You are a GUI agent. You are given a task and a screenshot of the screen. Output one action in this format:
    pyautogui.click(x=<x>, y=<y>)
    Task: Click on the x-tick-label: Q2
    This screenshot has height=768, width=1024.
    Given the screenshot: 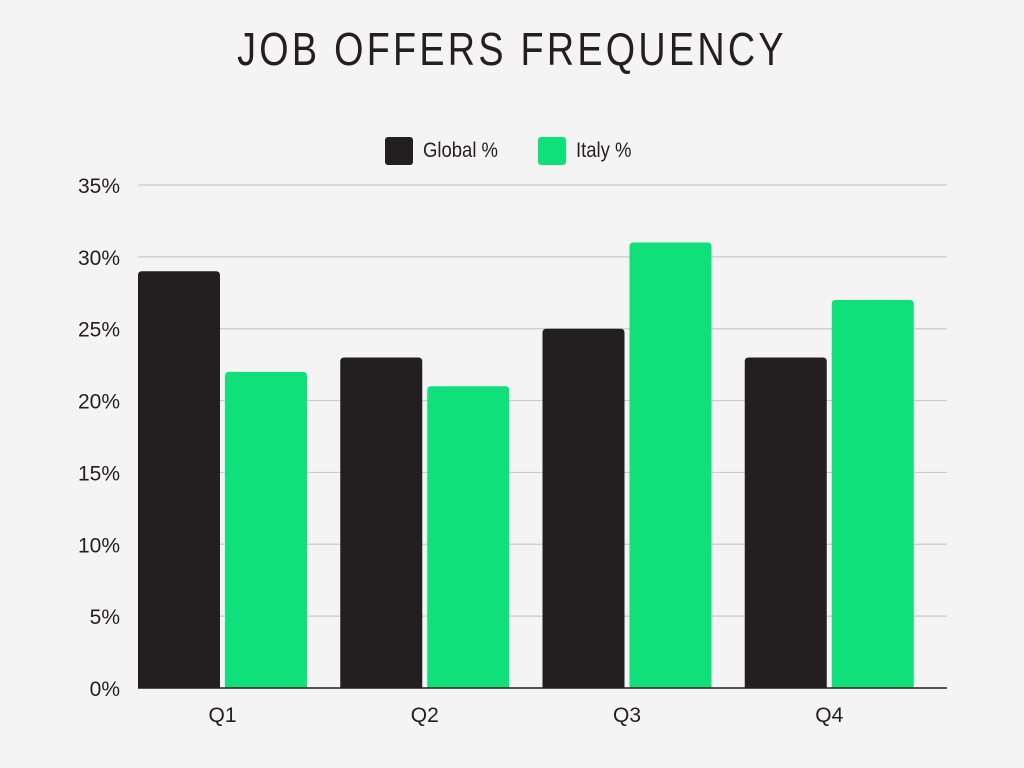 What is the action you would take?
    pyautogui.click(x=425, y=715)
    